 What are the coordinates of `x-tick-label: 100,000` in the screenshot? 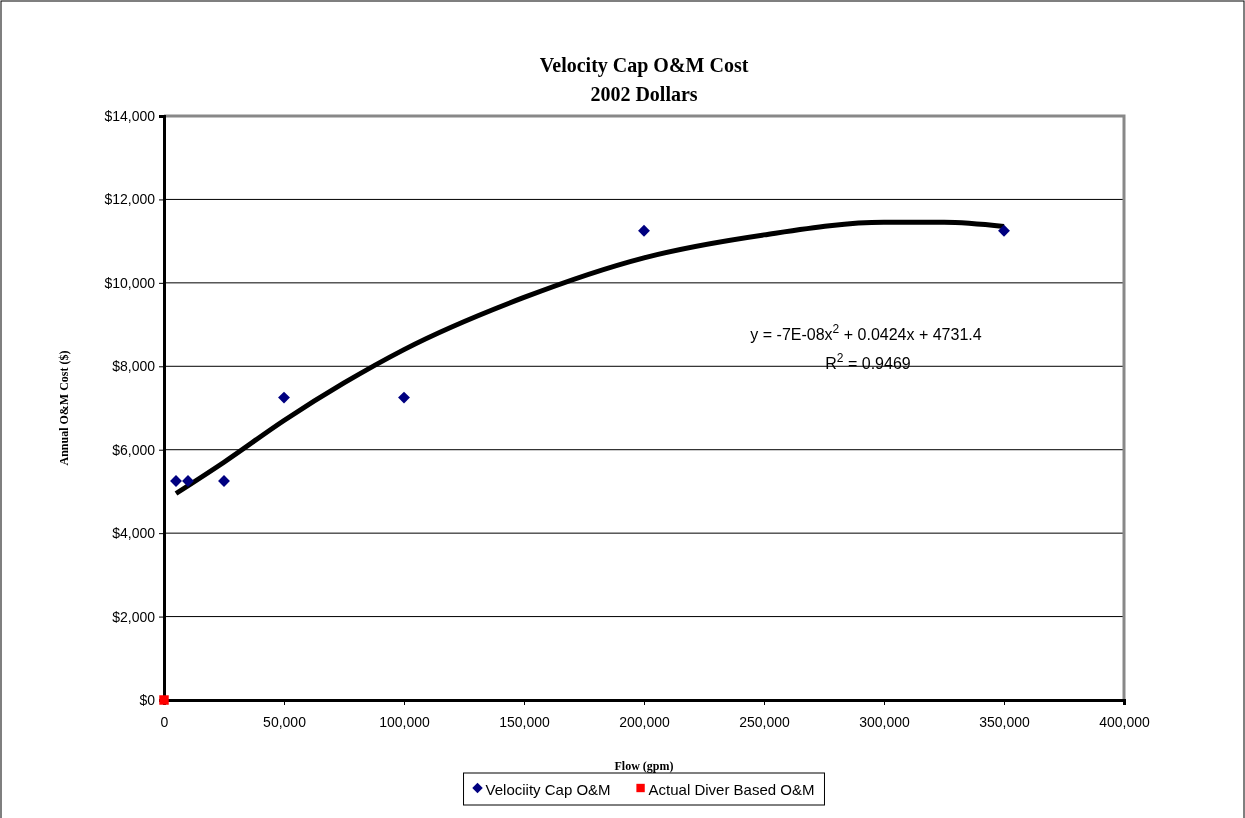 It's located at (405, 721).